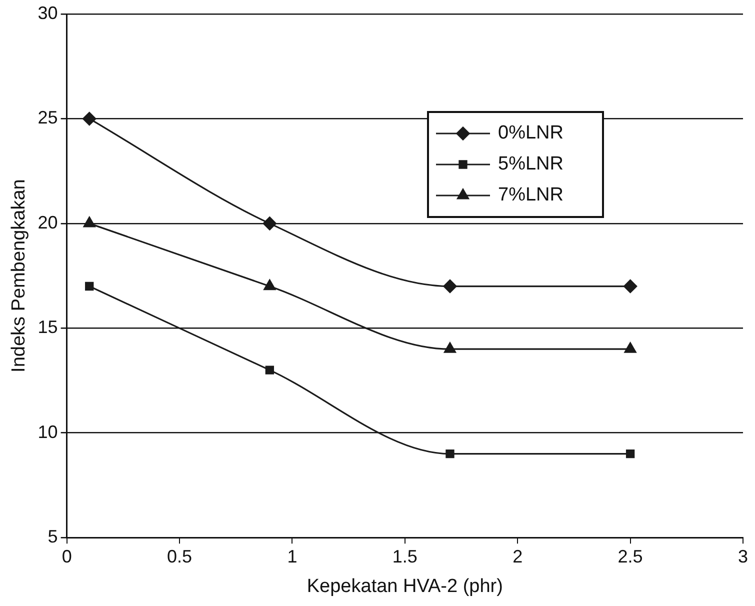 Image resolution: width=755 pixels, height=606 pixels. What do you see at coordinates (48, 432) in the screenshot?
I see `y-tick-label: 10` at bounding box center [48, 432].